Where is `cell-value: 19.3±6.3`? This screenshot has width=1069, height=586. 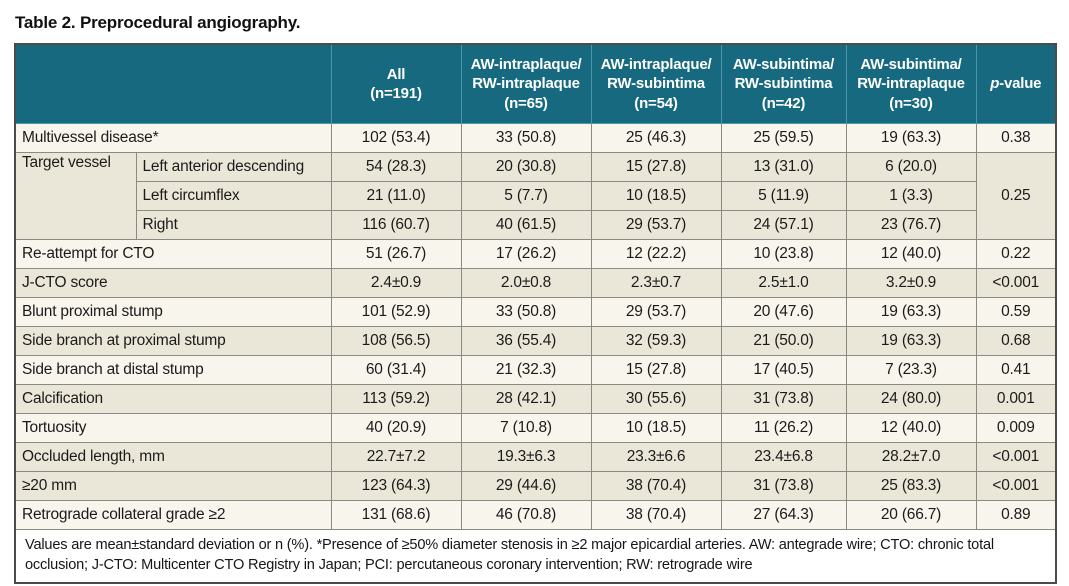
cell-value: 19.3±6.3 is located at coordinates (526, 457).